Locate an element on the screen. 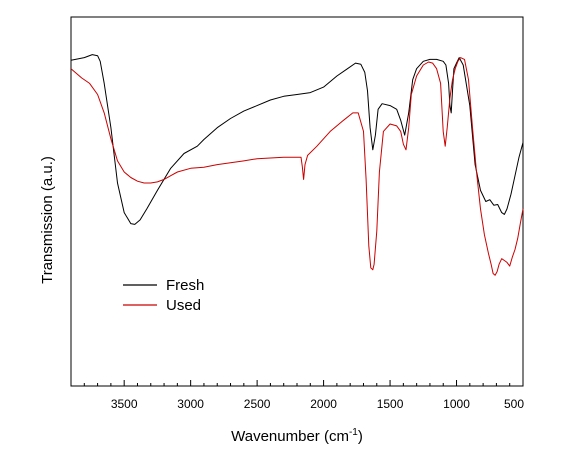 The width and height of the screenshot is (583, 451). x-tick-label: 2000 is located at coordinates (323, 404).